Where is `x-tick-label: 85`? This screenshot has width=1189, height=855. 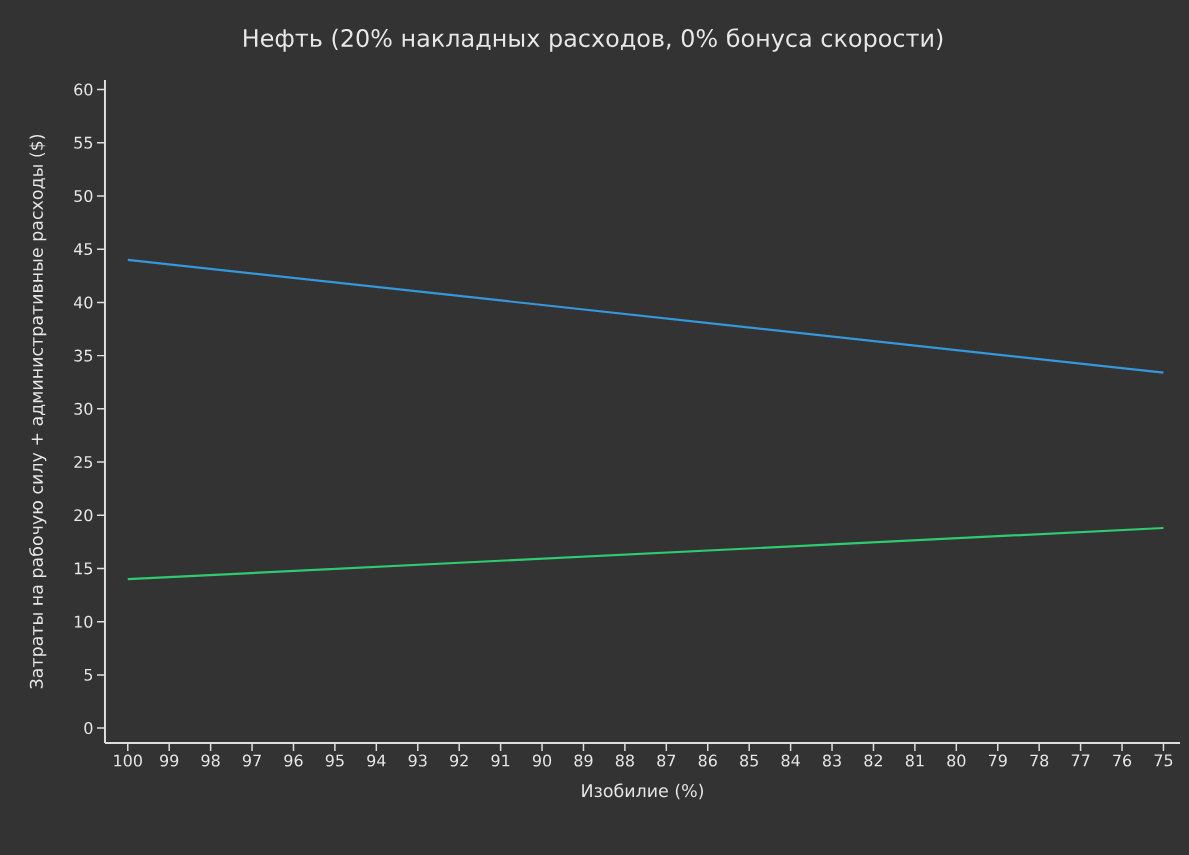 x-tick-label: 85 is located at coordinates (749, 760).